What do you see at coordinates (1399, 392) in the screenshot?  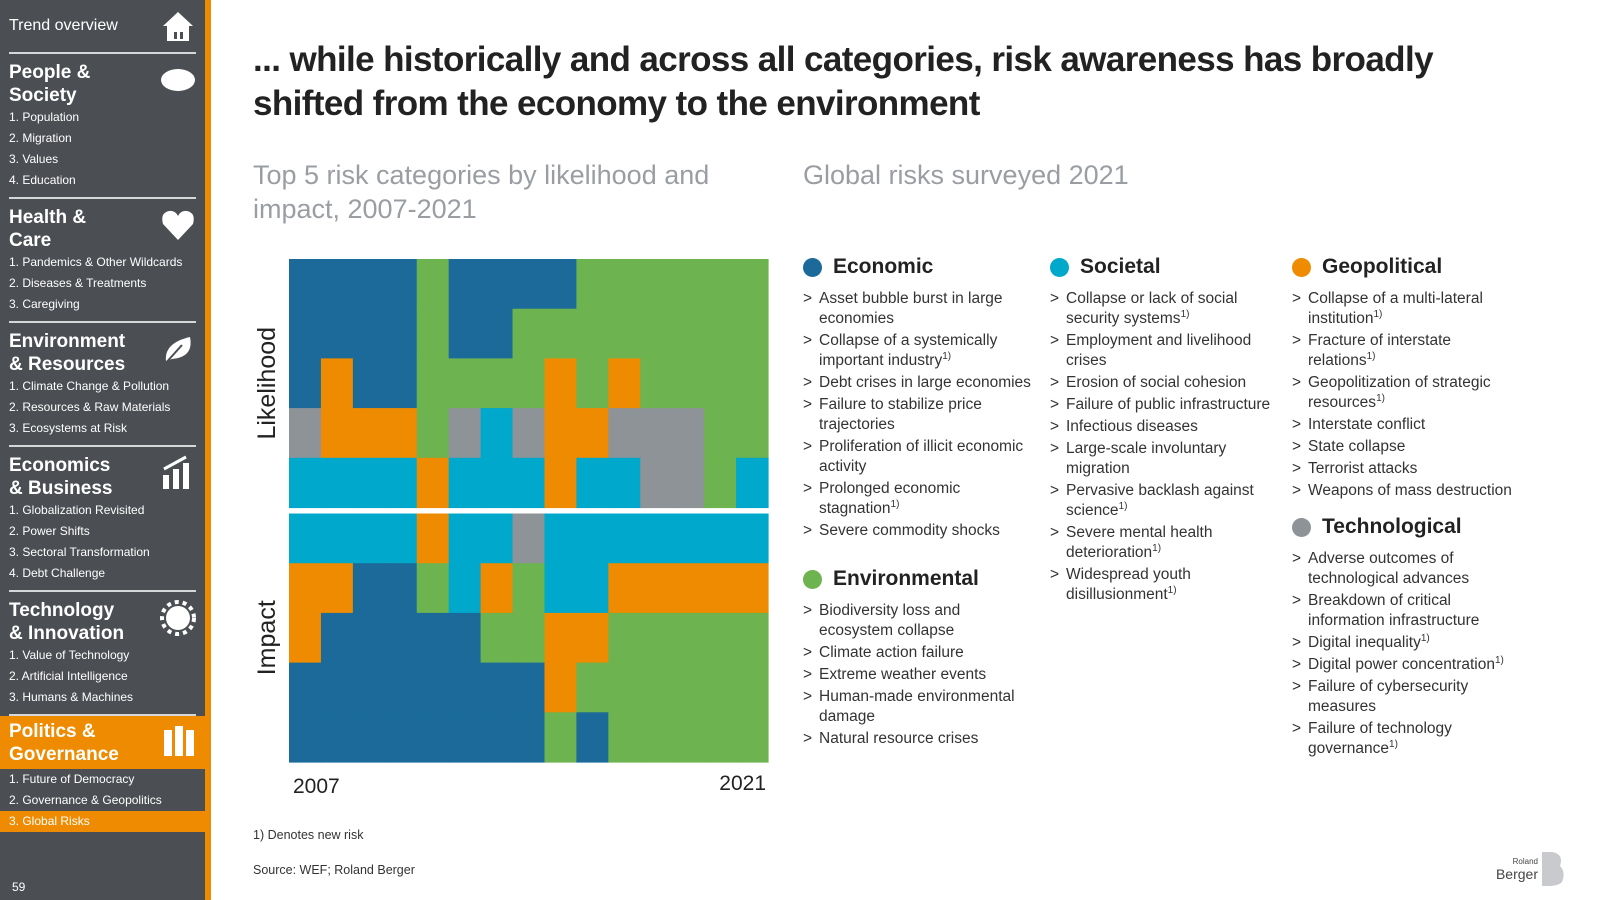 I see `risk-name: Geopolitization of strategic resources` at bounding box center [1399, 392].